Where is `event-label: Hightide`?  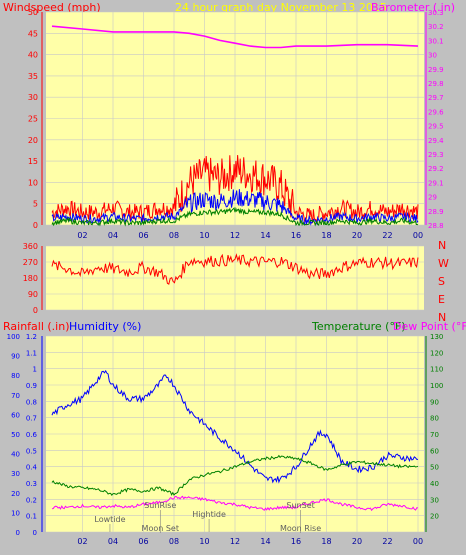
event-label: Hightide is located at coordinates (209, 514).